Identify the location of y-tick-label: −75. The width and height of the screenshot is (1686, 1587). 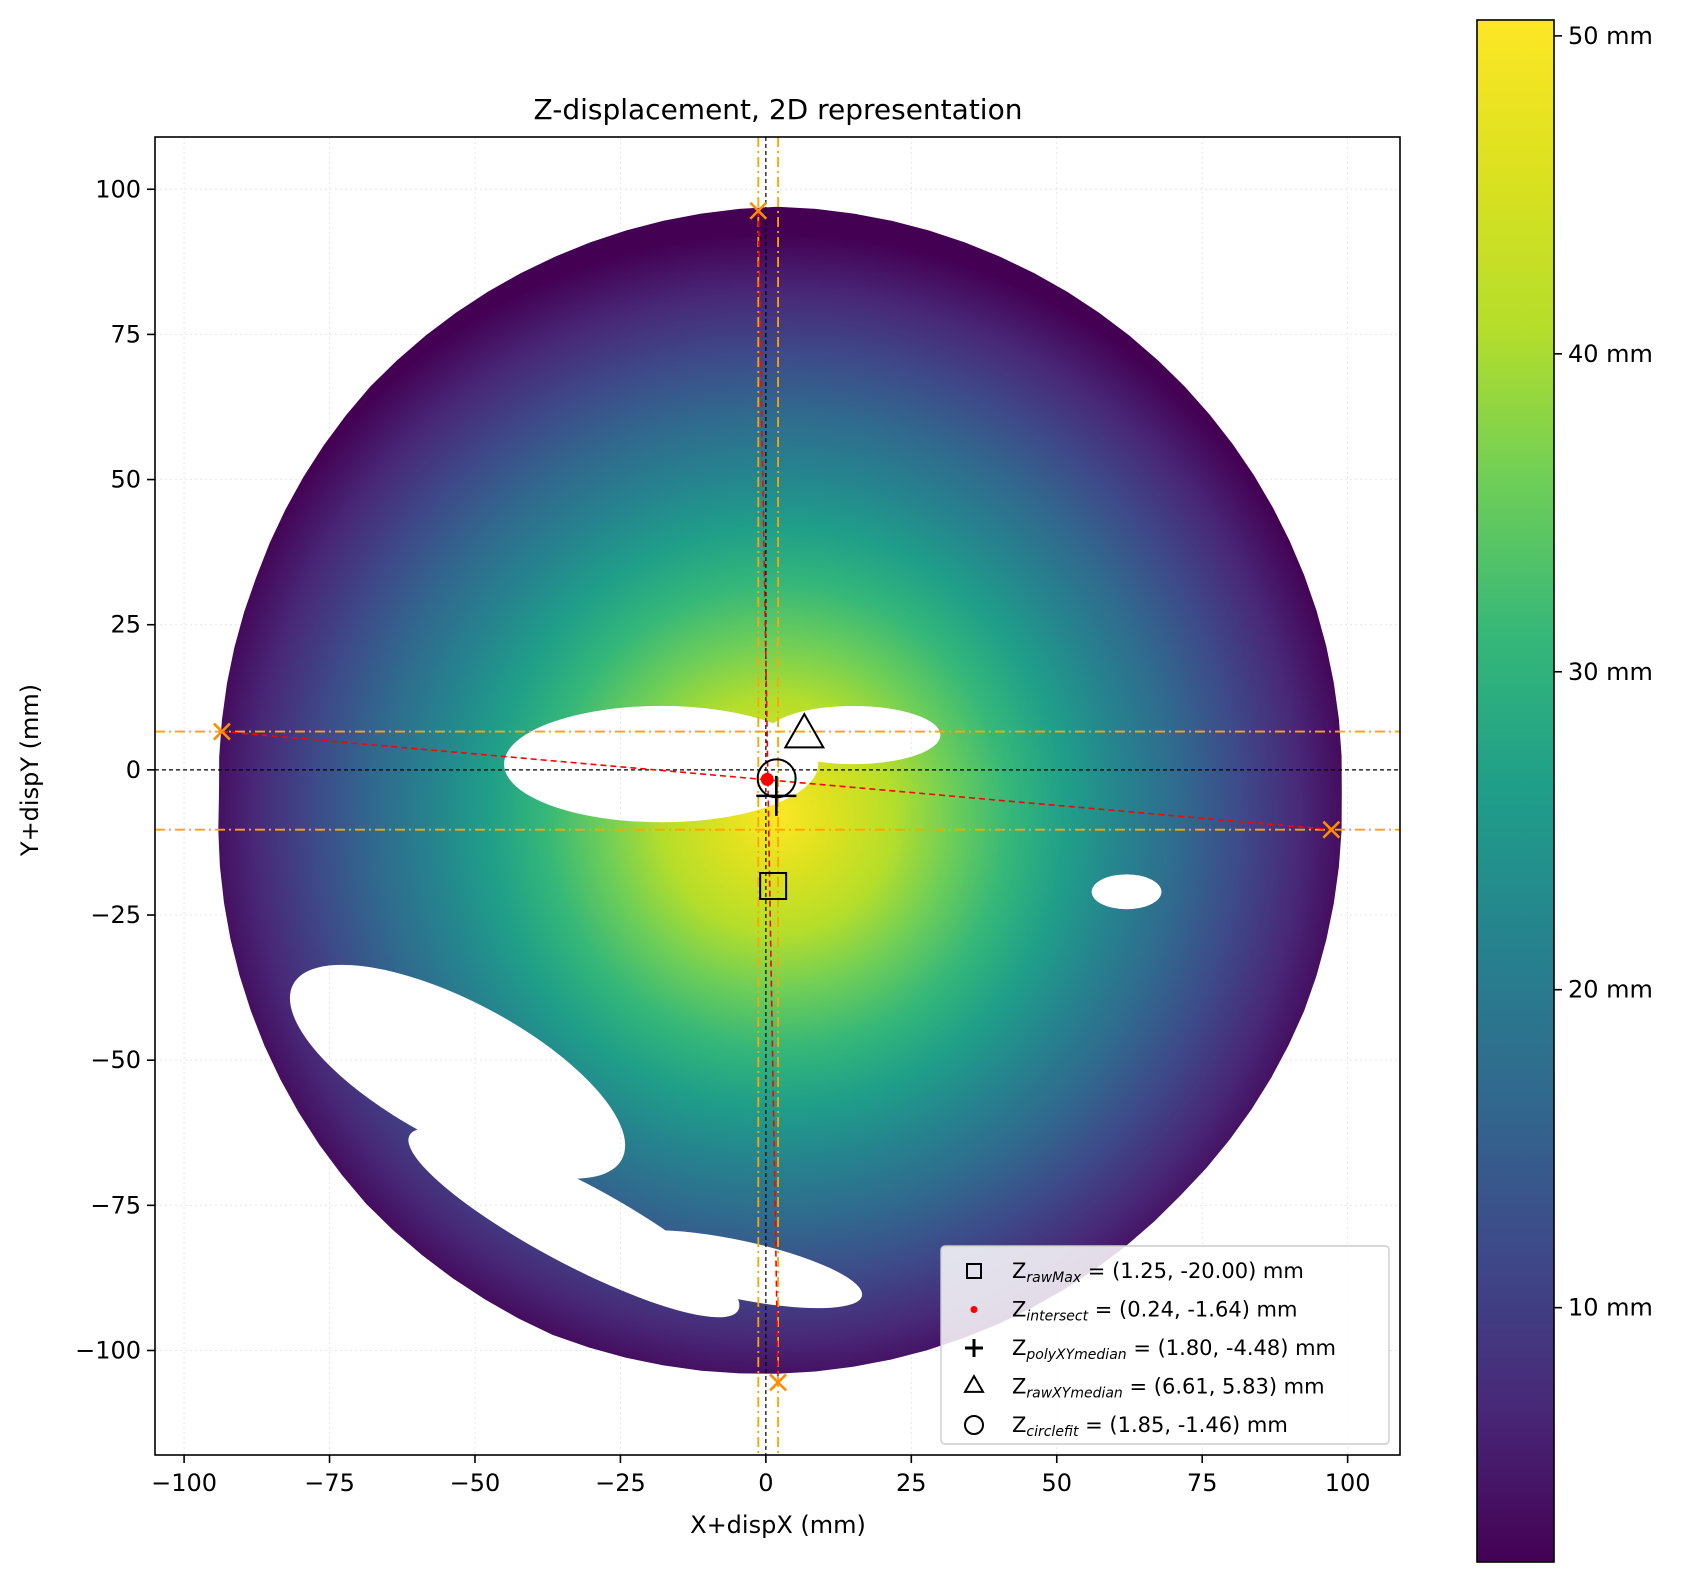
(115, 1205).